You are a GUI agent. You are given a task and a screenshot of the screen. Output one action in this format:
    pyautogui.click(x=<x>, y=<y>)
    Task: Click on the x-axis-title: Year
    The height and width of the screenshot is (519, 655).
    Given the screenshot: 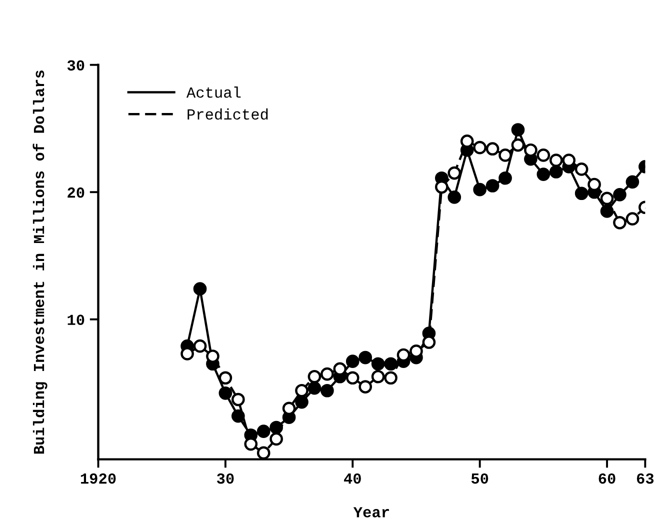 What is the action you would take?
    pyautogui.click(x=371, y=512)
    